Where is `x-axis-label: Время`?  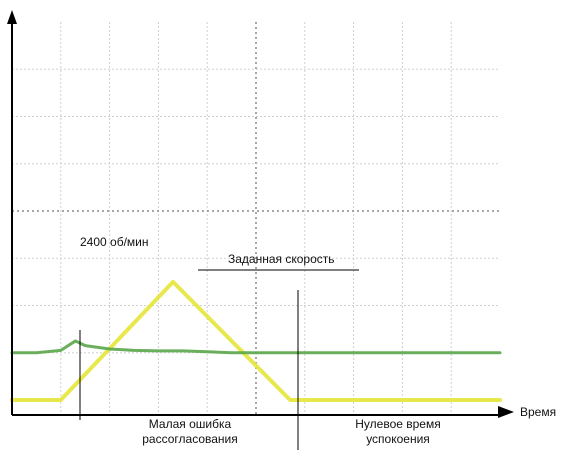
x-axis-label: Время is located at coordinates (538, 412).